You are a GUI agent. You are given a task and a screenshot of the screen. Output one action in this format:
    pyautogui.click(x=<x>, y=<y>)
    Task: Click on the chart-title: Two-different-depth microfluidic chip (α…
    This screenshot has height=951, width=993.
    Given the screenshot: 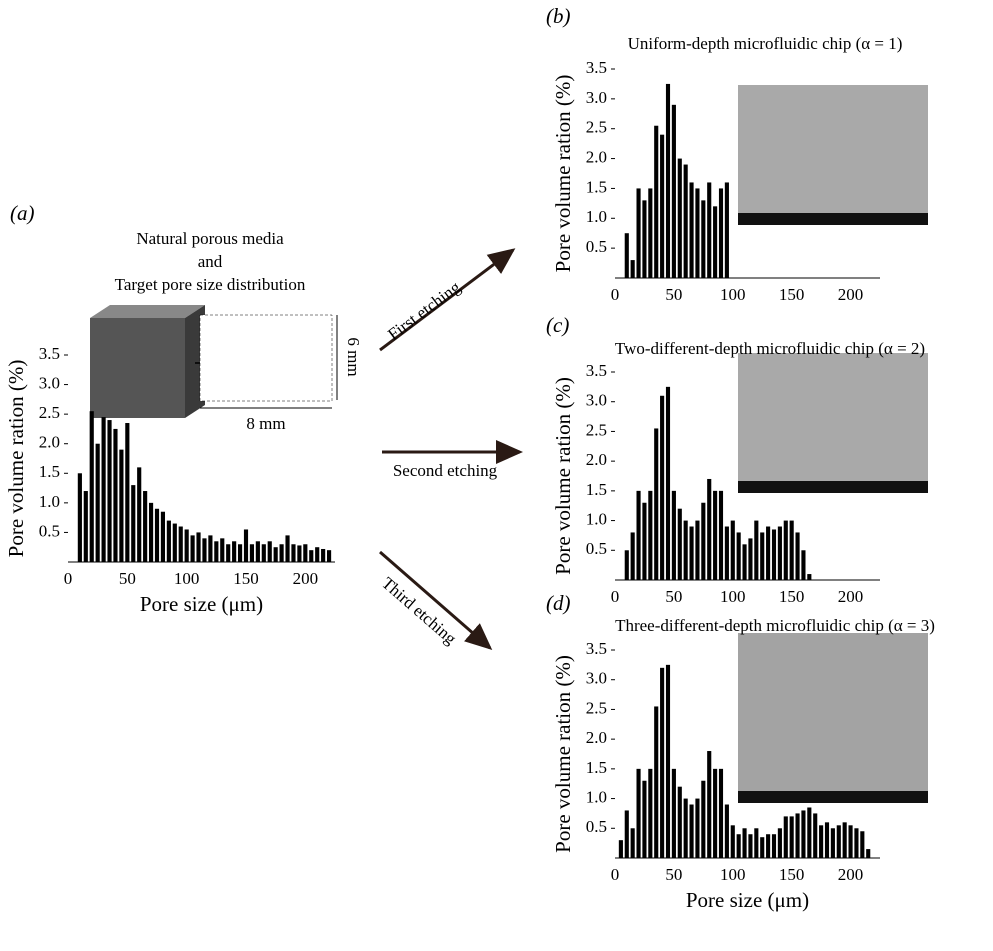 What is the action you would take?
    pyautogui.click(x=770, y=348)
    